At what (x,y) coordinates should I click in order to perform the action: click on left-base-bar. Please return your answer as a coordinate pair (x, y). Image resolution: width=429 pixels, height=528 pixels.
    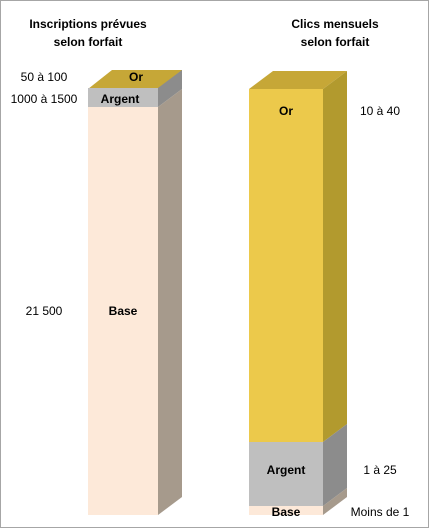
    Looking at the image, I should click on (123, 311).